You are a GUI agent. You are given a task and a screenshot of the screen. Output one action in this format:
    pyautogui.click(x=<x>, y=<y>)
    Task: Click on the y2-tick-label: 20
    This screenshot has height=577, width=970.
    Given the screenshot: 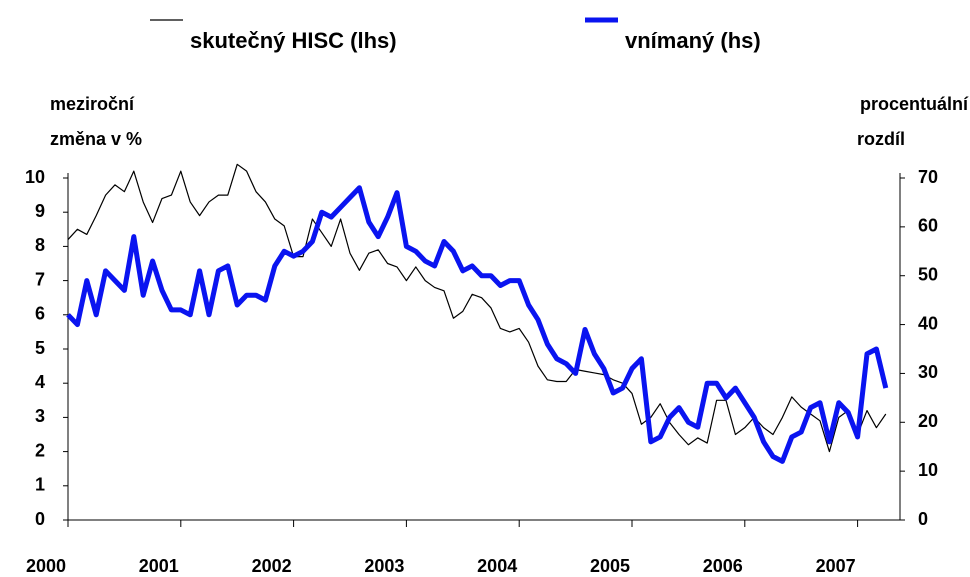 What is the action you would take?
    pyautogui.click(x=928, y=421)
    